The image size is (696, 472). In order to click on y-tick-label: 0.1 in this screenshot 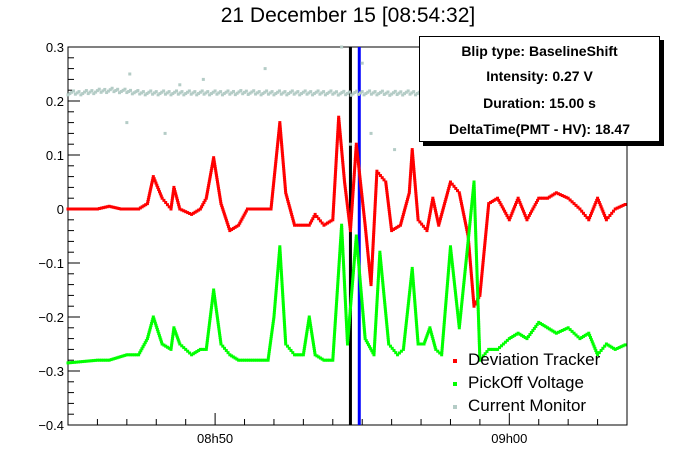, I will do `click(55, 155)`.